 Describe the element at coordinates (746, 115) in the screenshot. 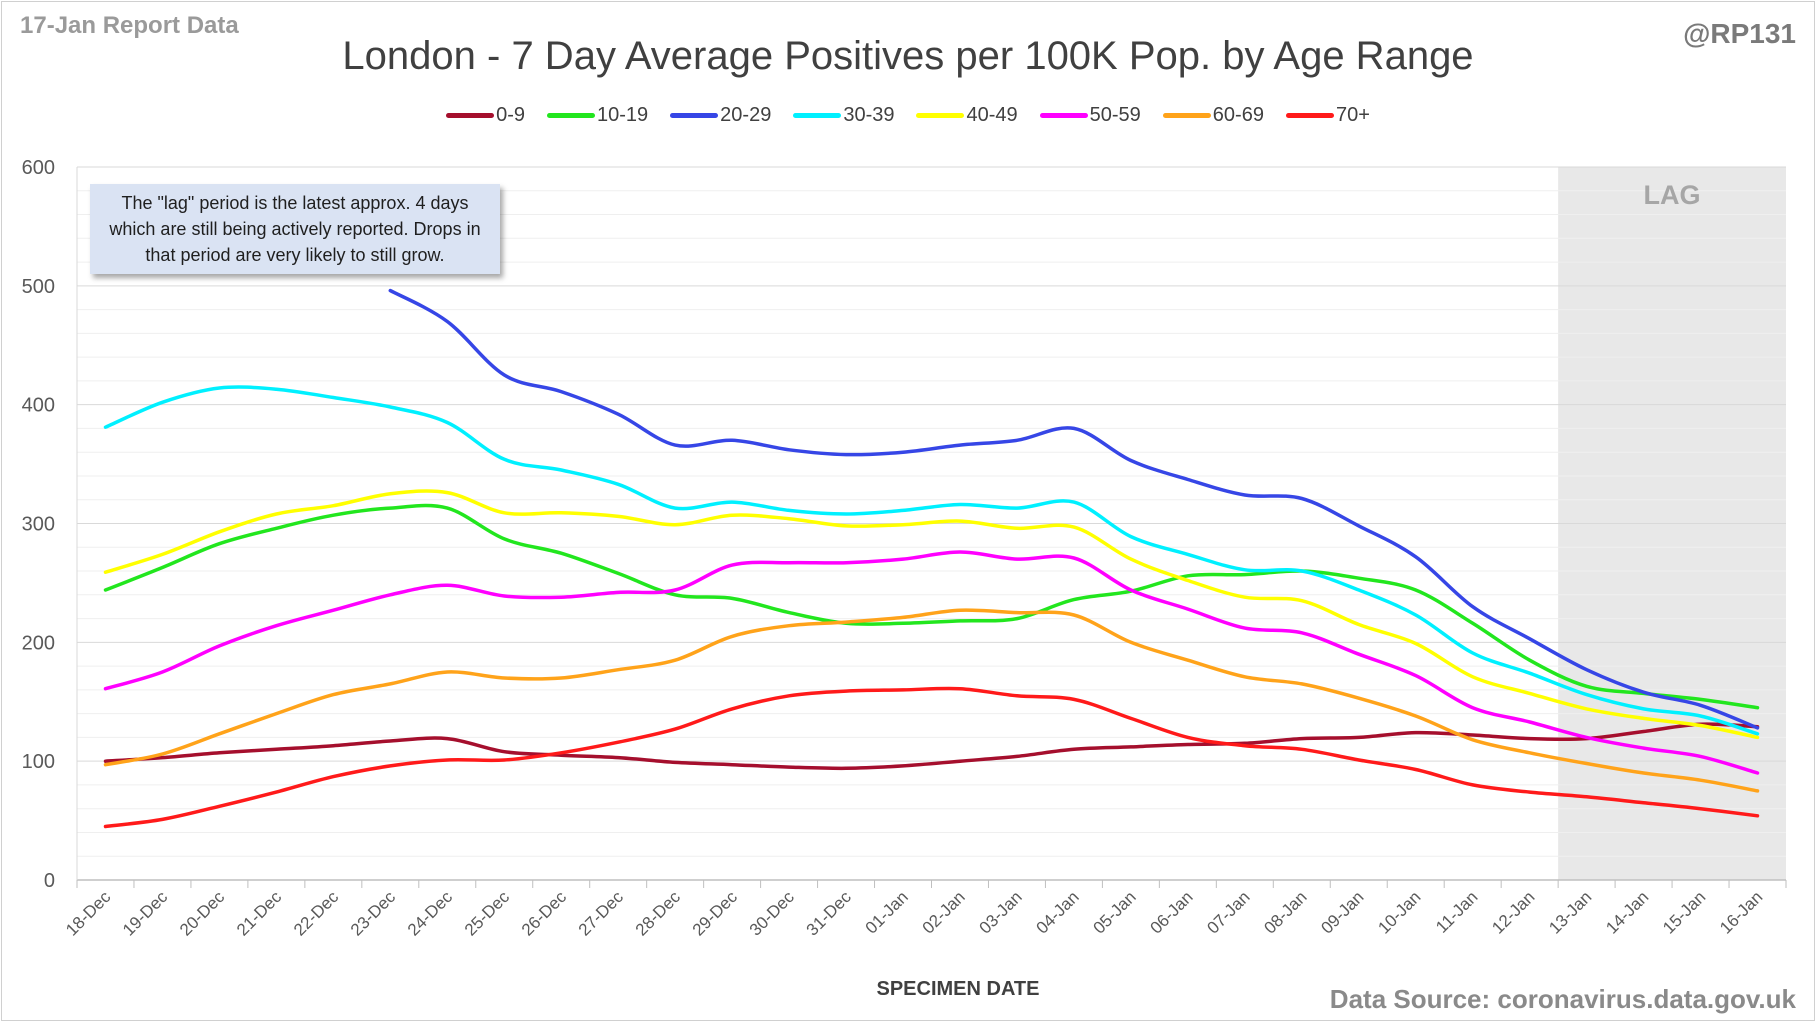

I see `legend-label: 20-29` at that location.